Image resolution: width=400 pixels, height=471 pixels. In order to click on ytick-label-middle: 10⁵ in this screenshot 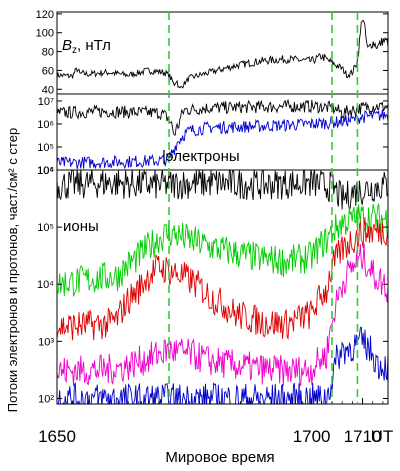, I will do `click(45, 148)`.